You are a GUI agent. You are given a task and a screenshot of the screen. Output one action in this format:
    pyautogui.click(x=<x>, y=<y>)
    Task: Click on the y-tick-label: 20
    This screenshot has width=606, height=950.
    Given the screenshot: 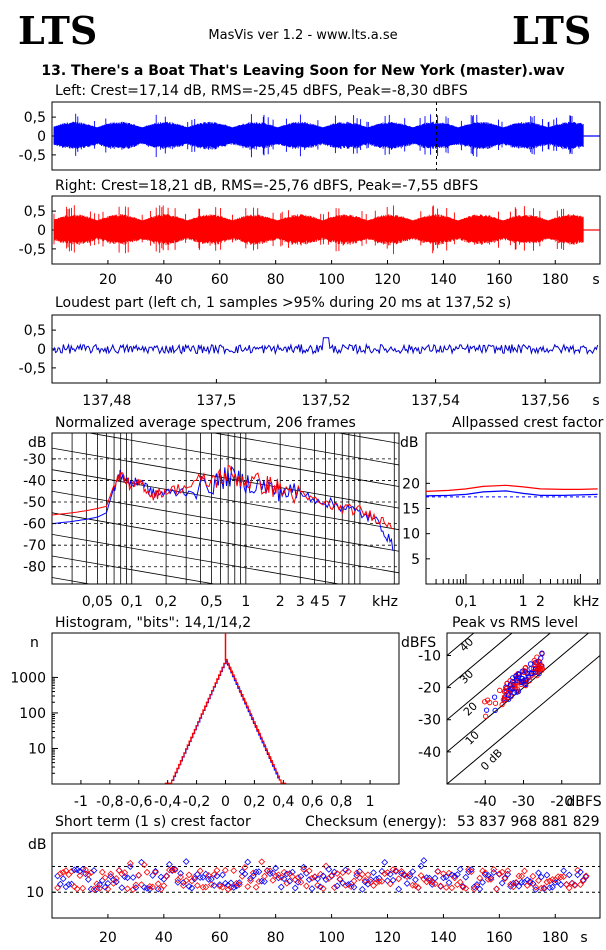 What is the action you would take?
    pyautogui.click(x=411, y=484)
    